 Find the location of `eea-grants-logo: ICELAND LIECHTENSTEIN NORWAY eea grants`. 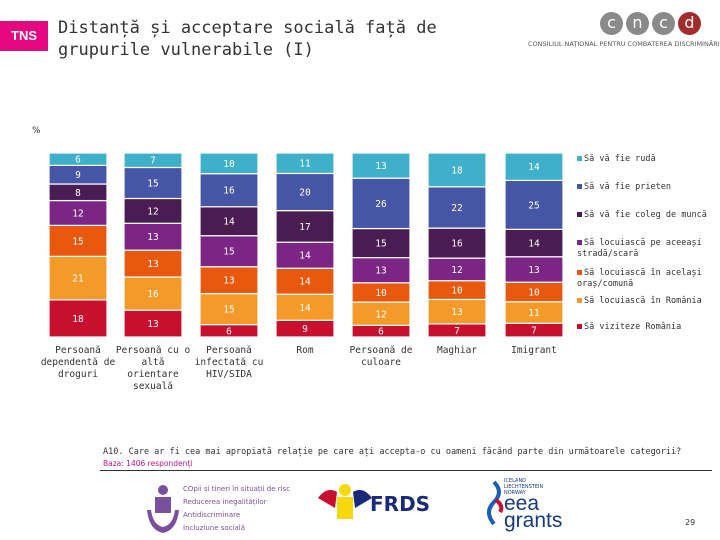

eea-grants-logo: ICELAND LIECHTENSTEIN NORWAY eea grants is located at coordinates (532, 506).